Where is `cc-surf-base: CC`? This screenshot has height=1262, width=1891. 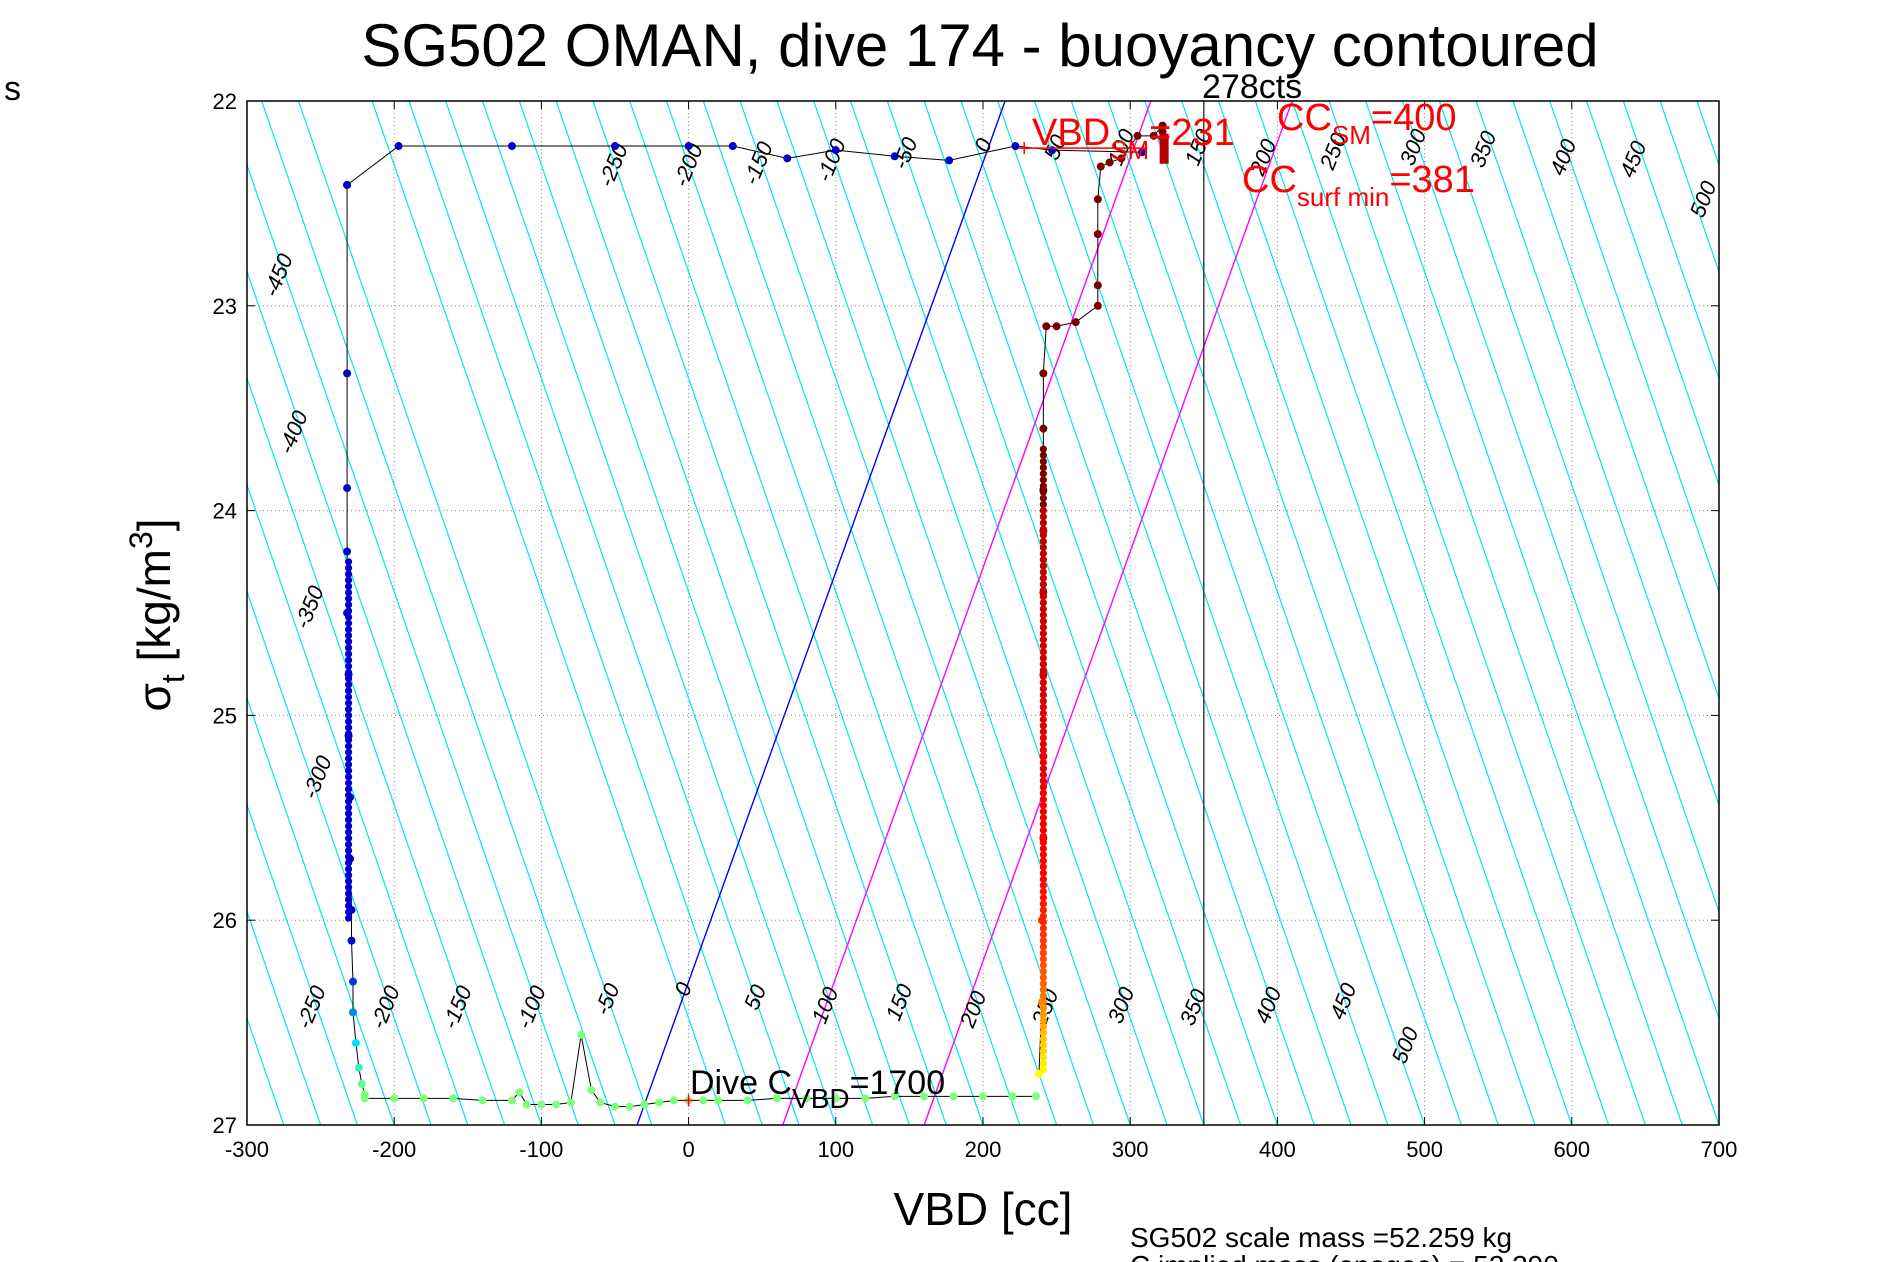 cc-surf-base: CC is located at coordinates (1269, 180).